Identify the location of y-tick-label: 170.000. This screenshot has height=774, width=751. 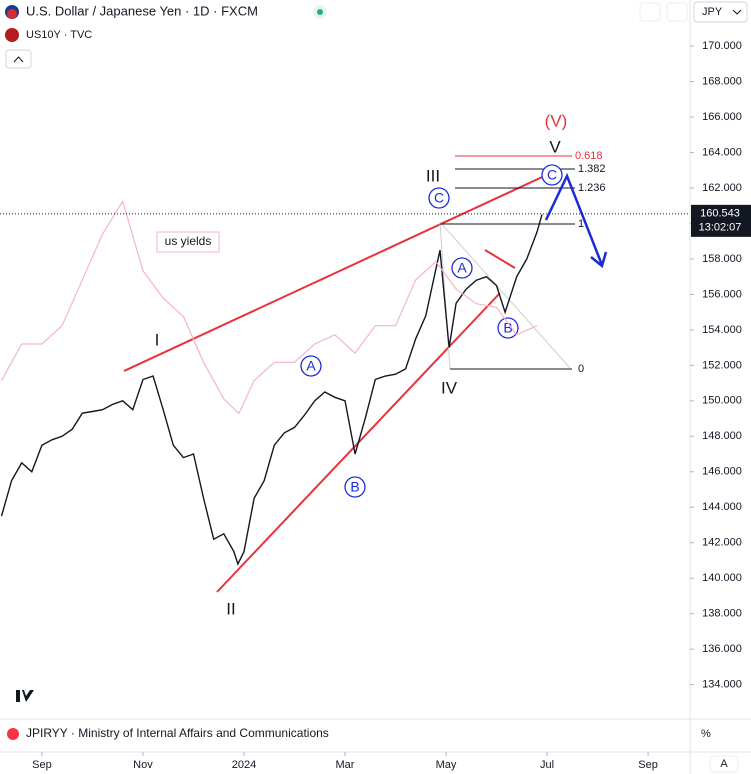
(722, 46).